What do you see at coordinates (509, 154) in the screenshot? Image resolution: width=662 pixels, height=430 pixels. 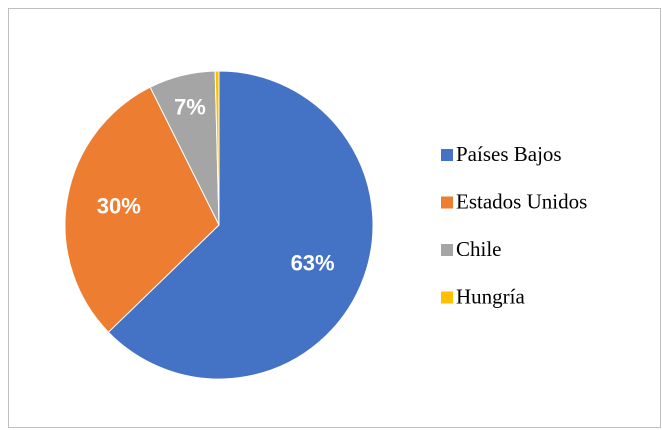 I see `legend-label: Países Bajos` at bounding box center [509, 154].